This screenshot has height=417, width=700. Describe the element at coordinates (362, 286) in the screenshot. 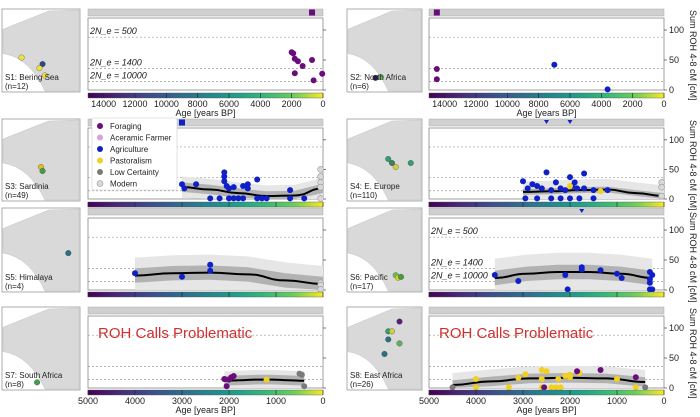

I see `panel-n: (n=17)` at that location.